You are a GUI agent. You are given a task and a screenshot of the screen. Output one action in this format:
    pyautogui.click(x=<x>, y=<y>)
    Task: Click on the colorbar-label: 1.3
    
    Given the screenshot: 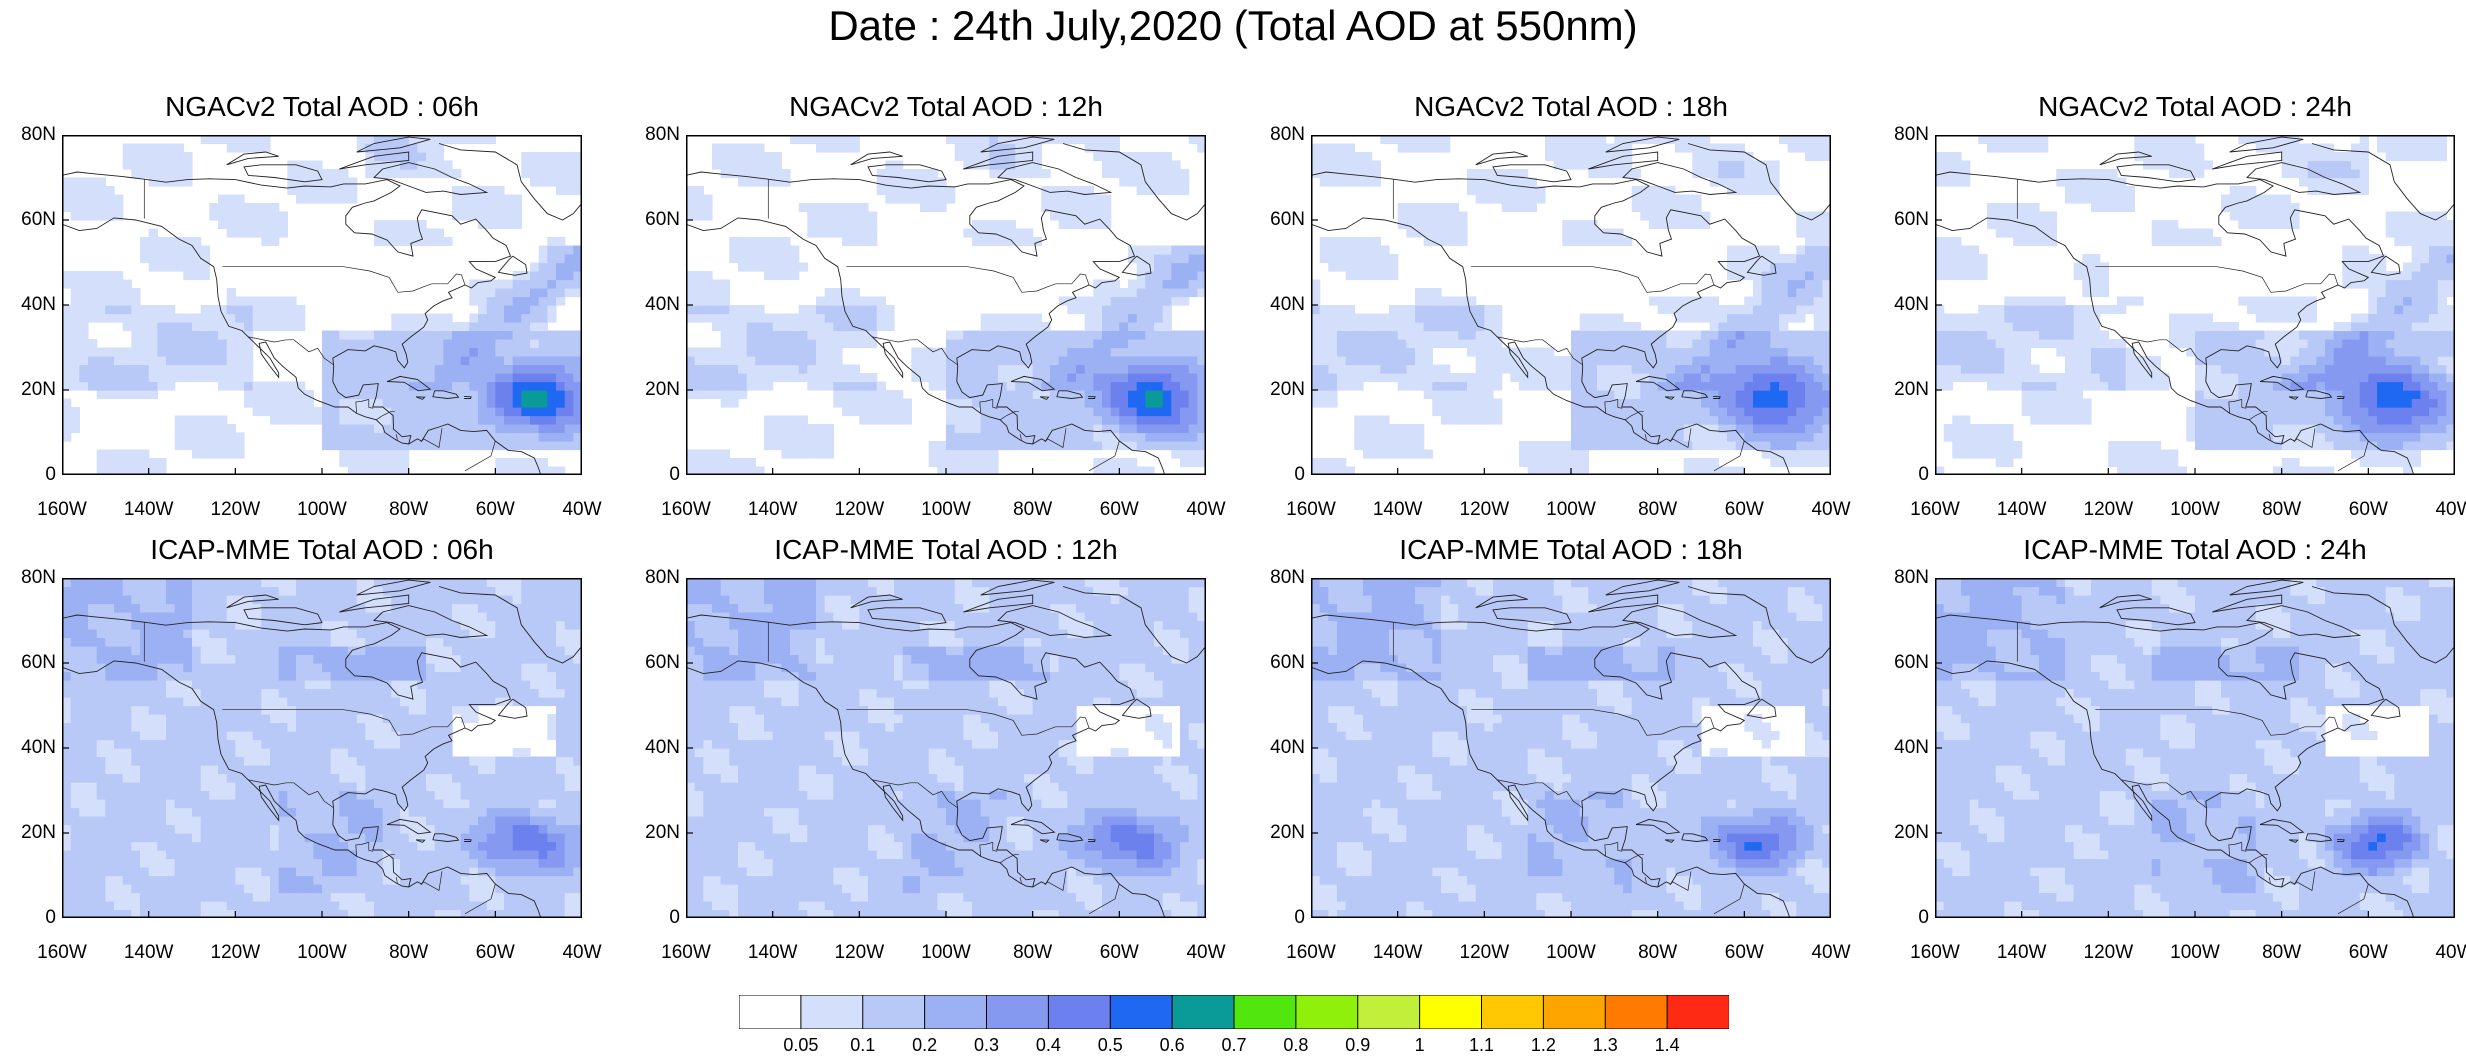 What is the action you would take?
    pyautogui.click(x=1605, y=1045)
    